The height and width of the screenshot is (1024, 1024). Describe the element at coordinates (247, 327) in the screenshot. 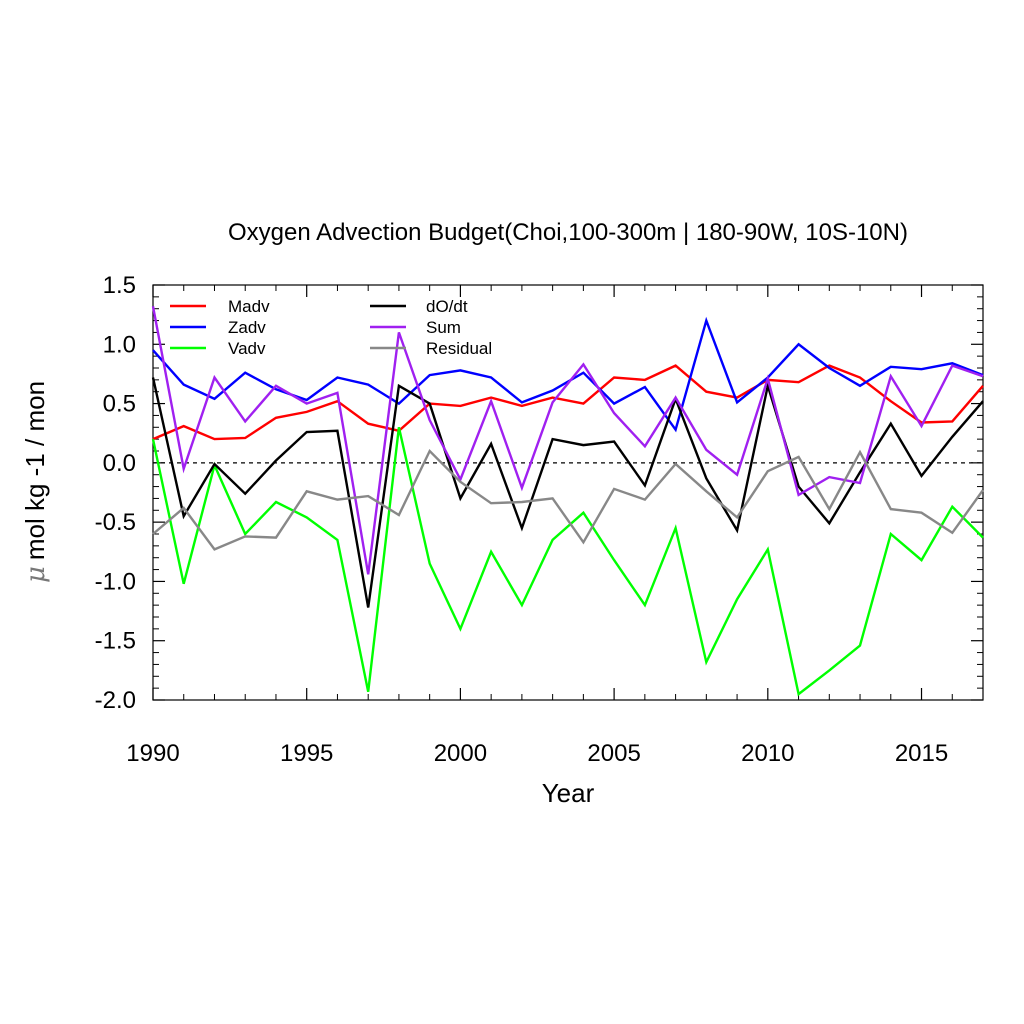

I see `legend-label-zadv: Zadv` at that location.